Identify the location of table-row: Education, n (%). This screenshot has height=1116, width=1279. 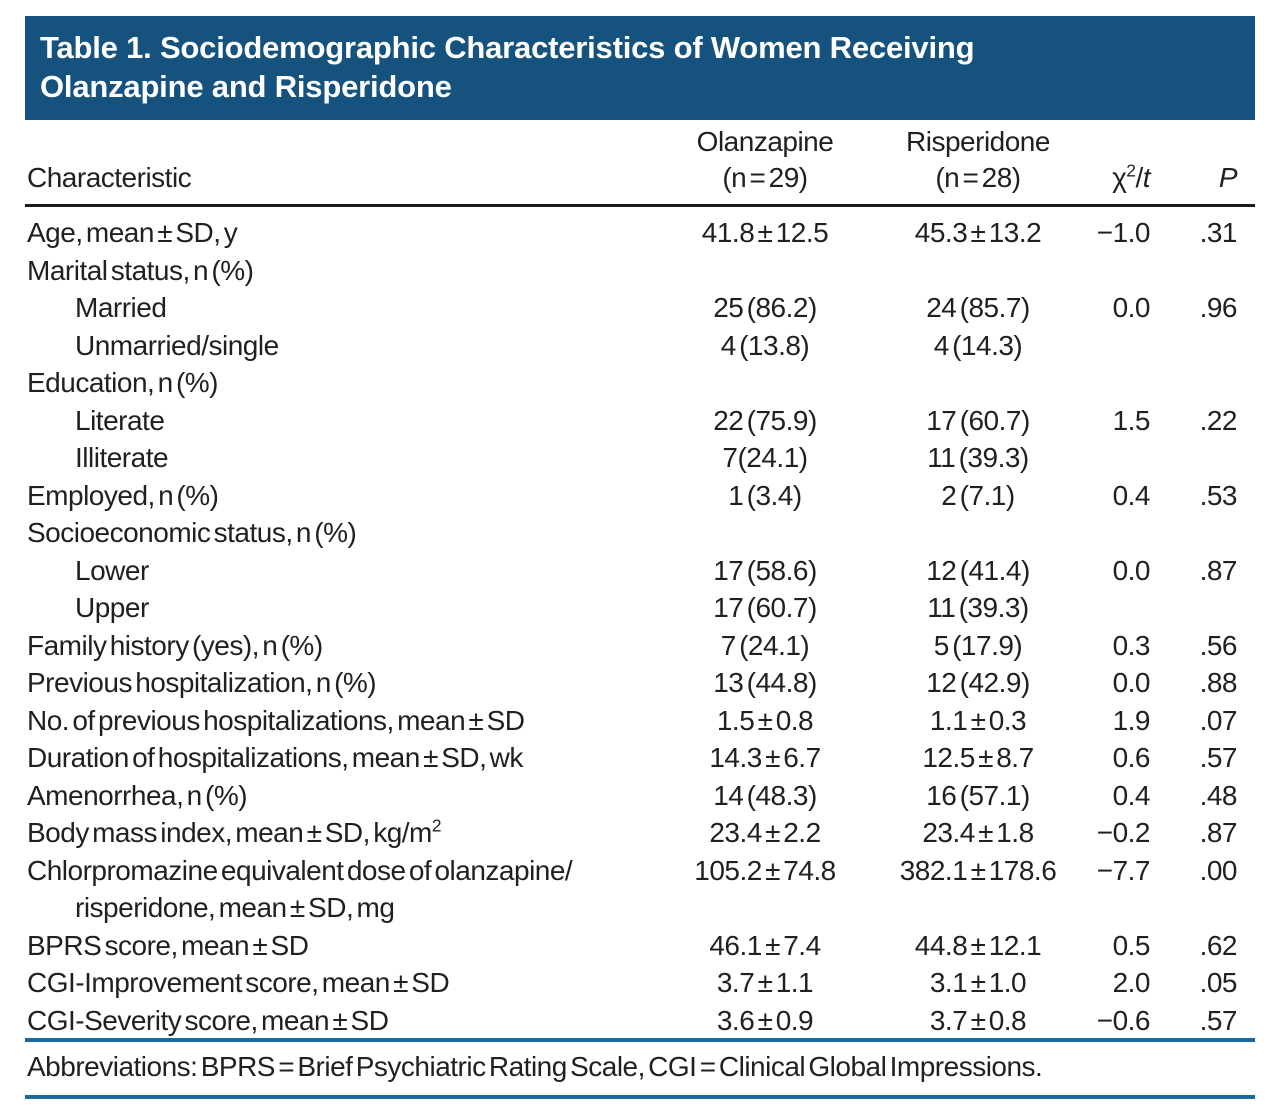
(640, 383).